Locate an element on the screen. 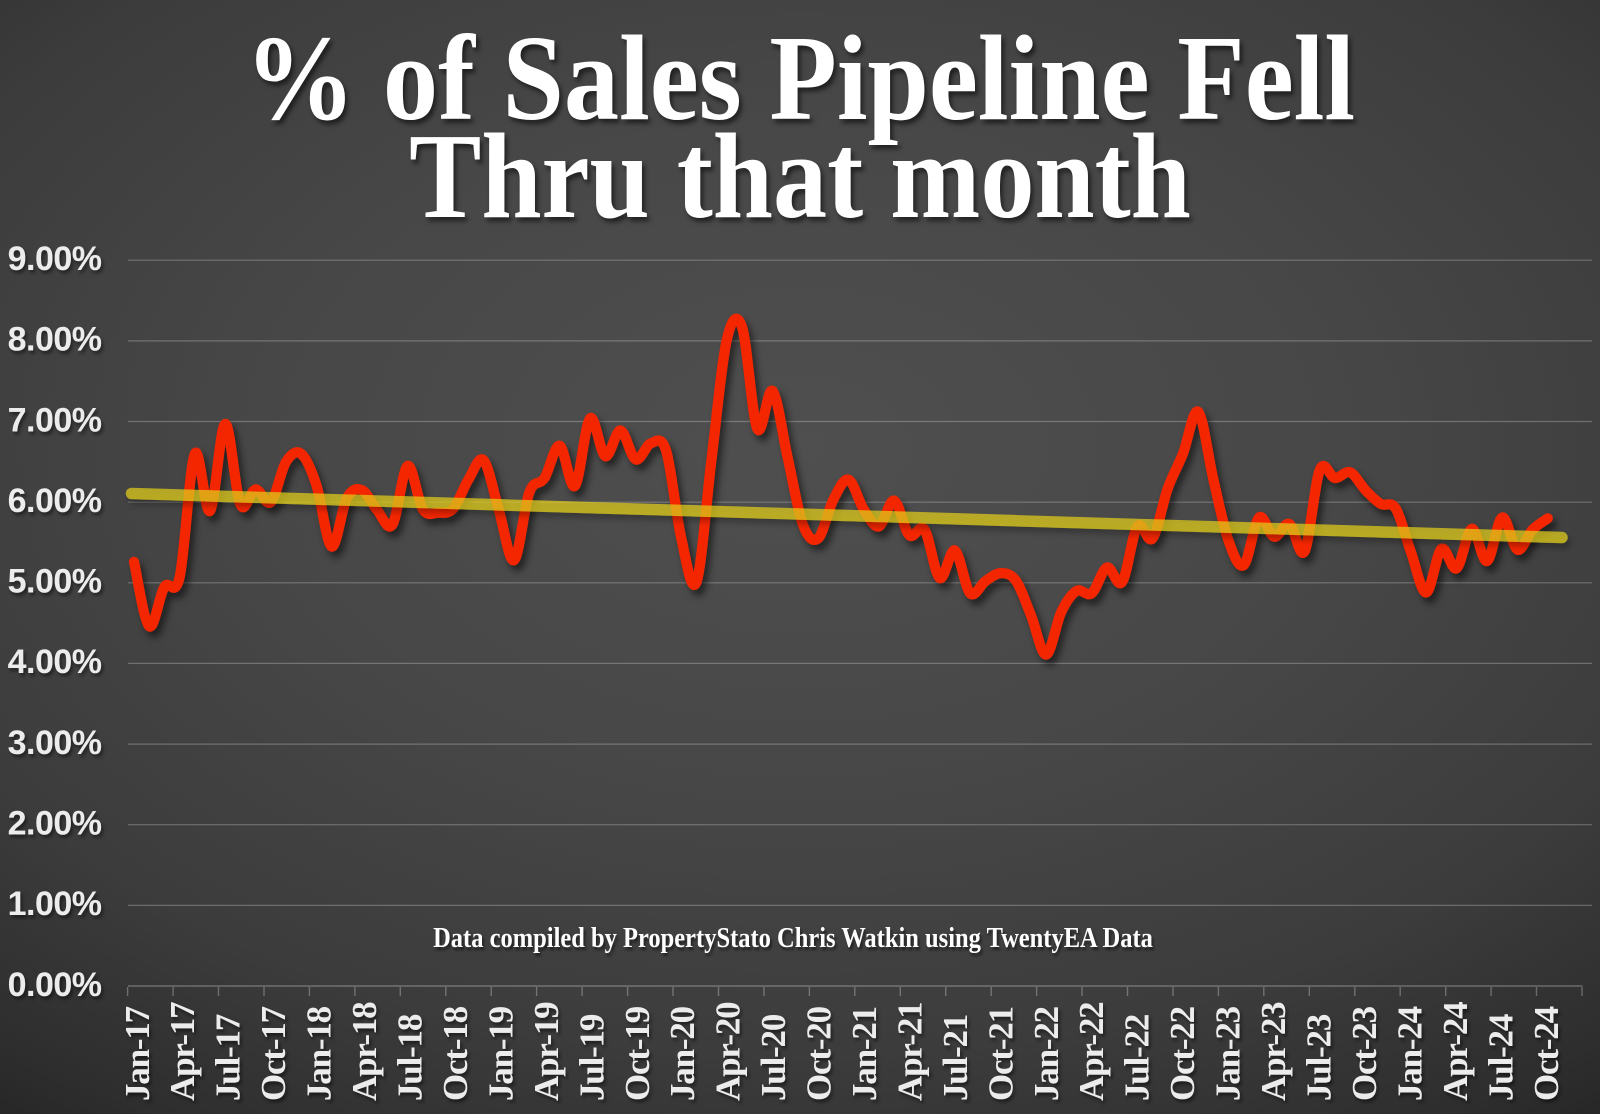 This screenshot has width=1600, height=1114. svg-text: Jan-17 is located at coordinates (137, 1053).